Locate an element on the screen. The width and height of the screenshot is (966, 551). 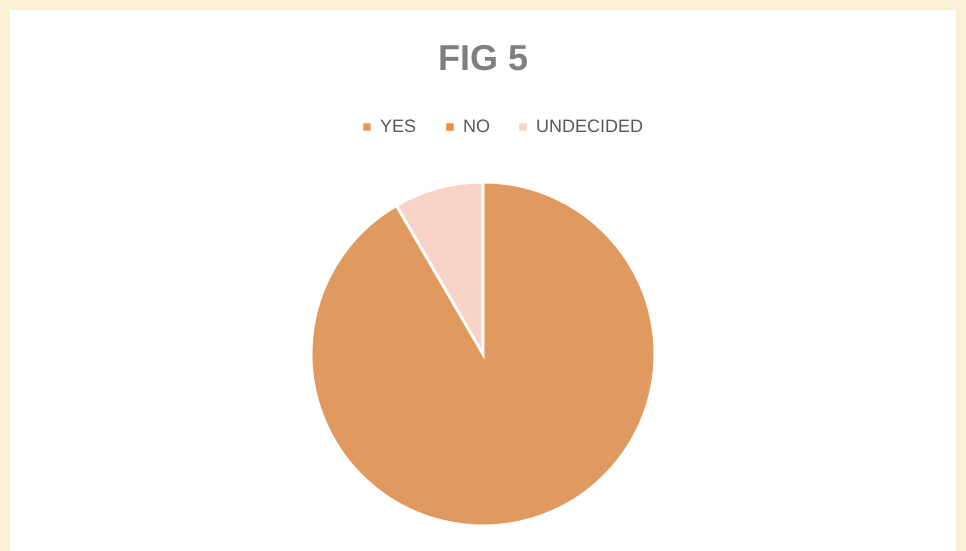
legend-label: YES is located at coordinates (398, 126).